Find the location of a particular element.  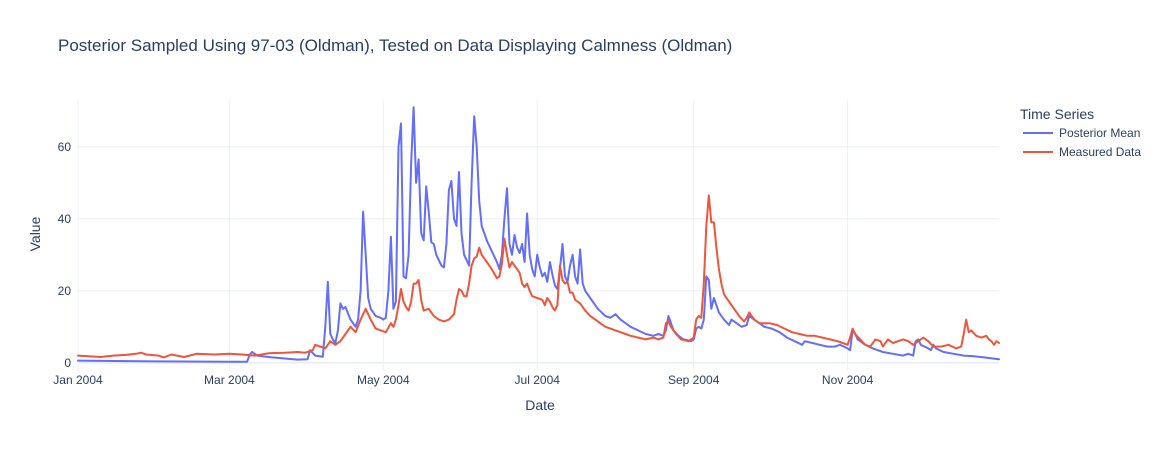

y-tick-label-2: 40 is located at coordinates (65, 219).